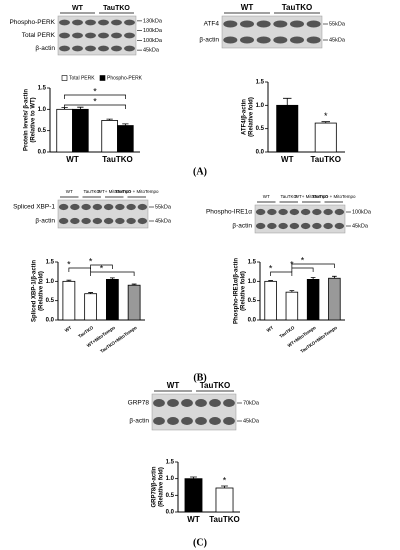 The height and width of the screenshot is (550, 400). I want to click on y-axis-label: (Relative to WT), so click(34, 119).